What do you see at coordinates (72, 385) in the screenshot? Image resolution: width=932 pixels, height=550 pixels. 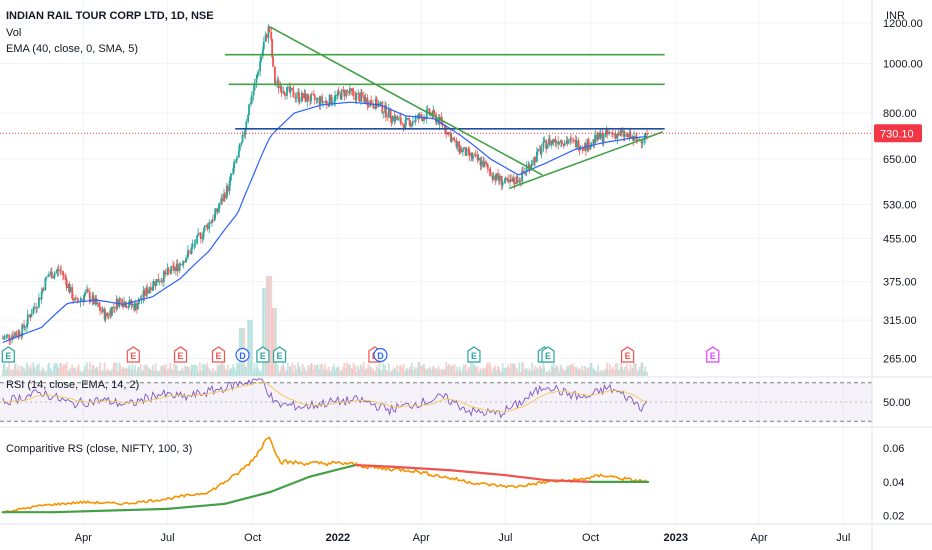 I see `rsi-label: RSI (14, close, EMA, 14, 2)` at bounding box center [72, 385].